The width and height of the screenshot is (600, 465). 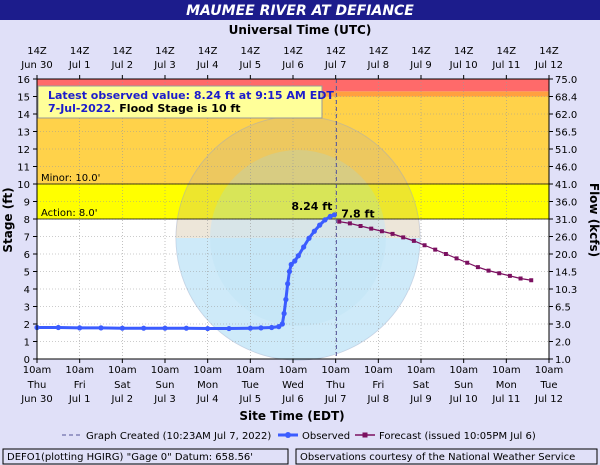 What do you see at coordinates (27, 203) in the screenshot?
I see `stage-tick-label: 9` at bounding box center [27, 203].